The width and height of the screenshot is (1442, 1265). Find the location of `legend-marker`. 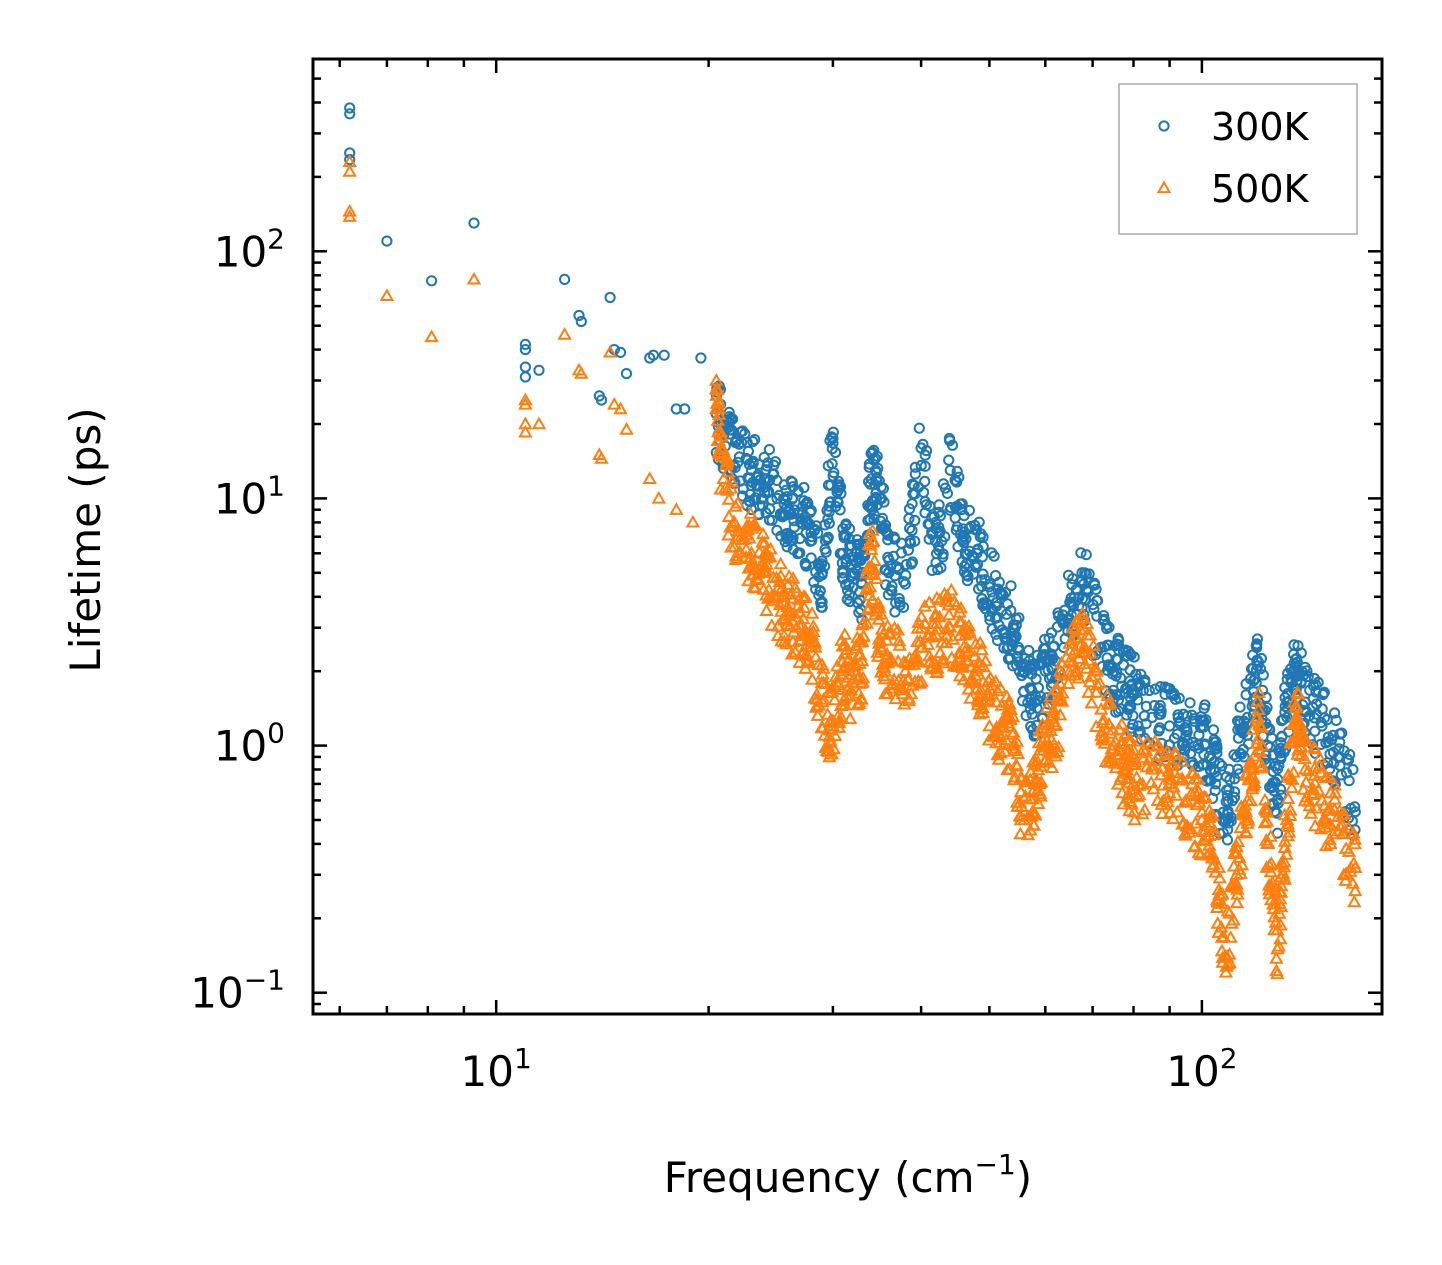

legend-marker is located at coordinates (1164, 126).